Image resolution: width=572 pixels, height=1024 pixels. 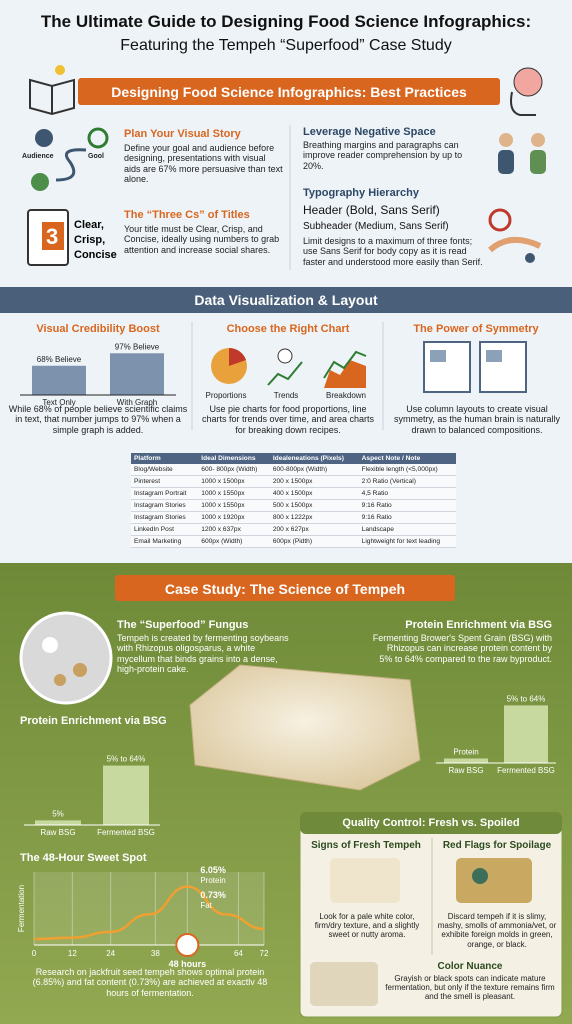 What do you see at coordinates (480, 876) in the screenshot?
I see `mold-spot` at bounding box center [480, 876].